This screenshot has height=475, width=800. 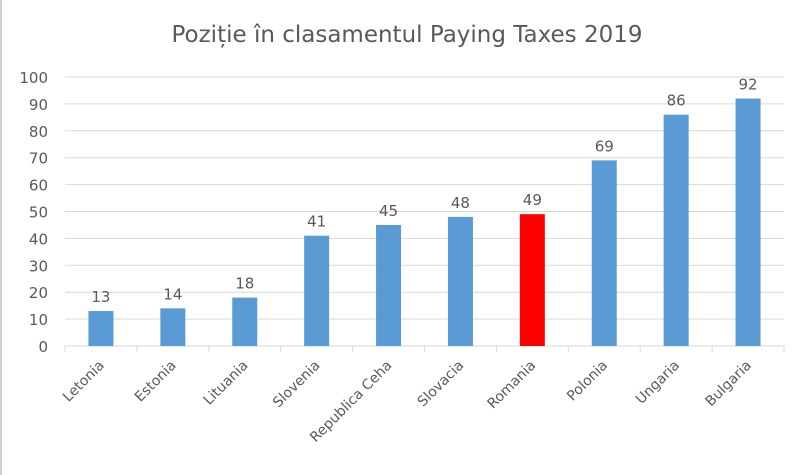 I want to click on y-tick-label: 20, so click(x=38, y=293).